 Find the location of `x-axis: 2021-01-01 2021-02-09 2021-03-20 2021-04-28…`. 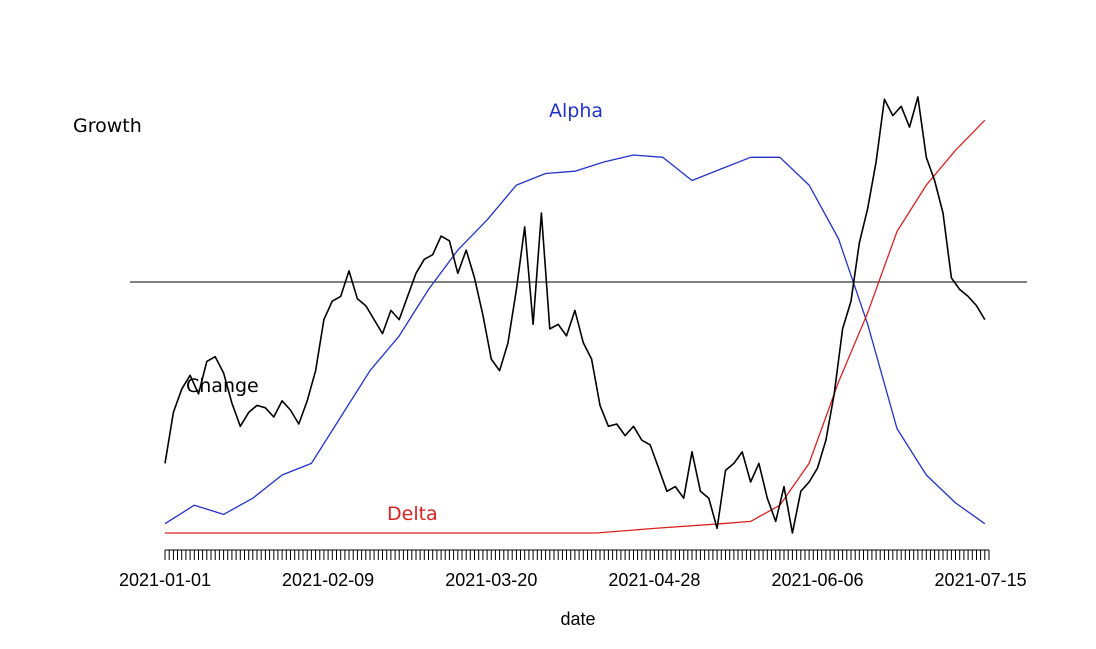

x-axis: 2021-01-01 2021-02-09 2021-03-20 2021-04-28… is located at coordinates (573, 569).